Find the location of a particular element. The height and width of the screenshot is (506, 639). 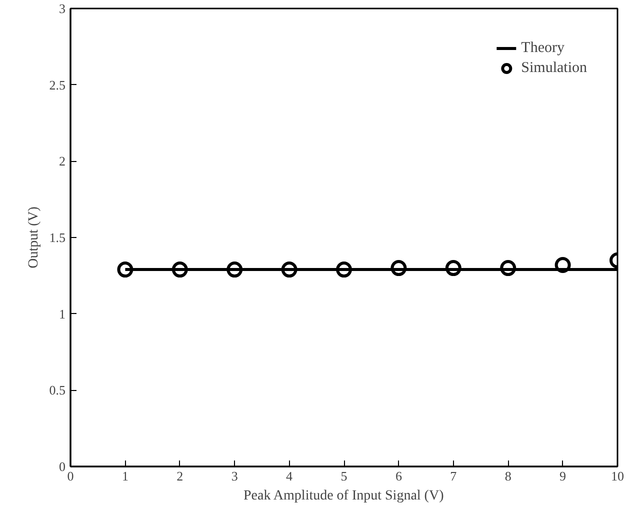

y-tick-label: 0 is located at coordinates (62, 466).